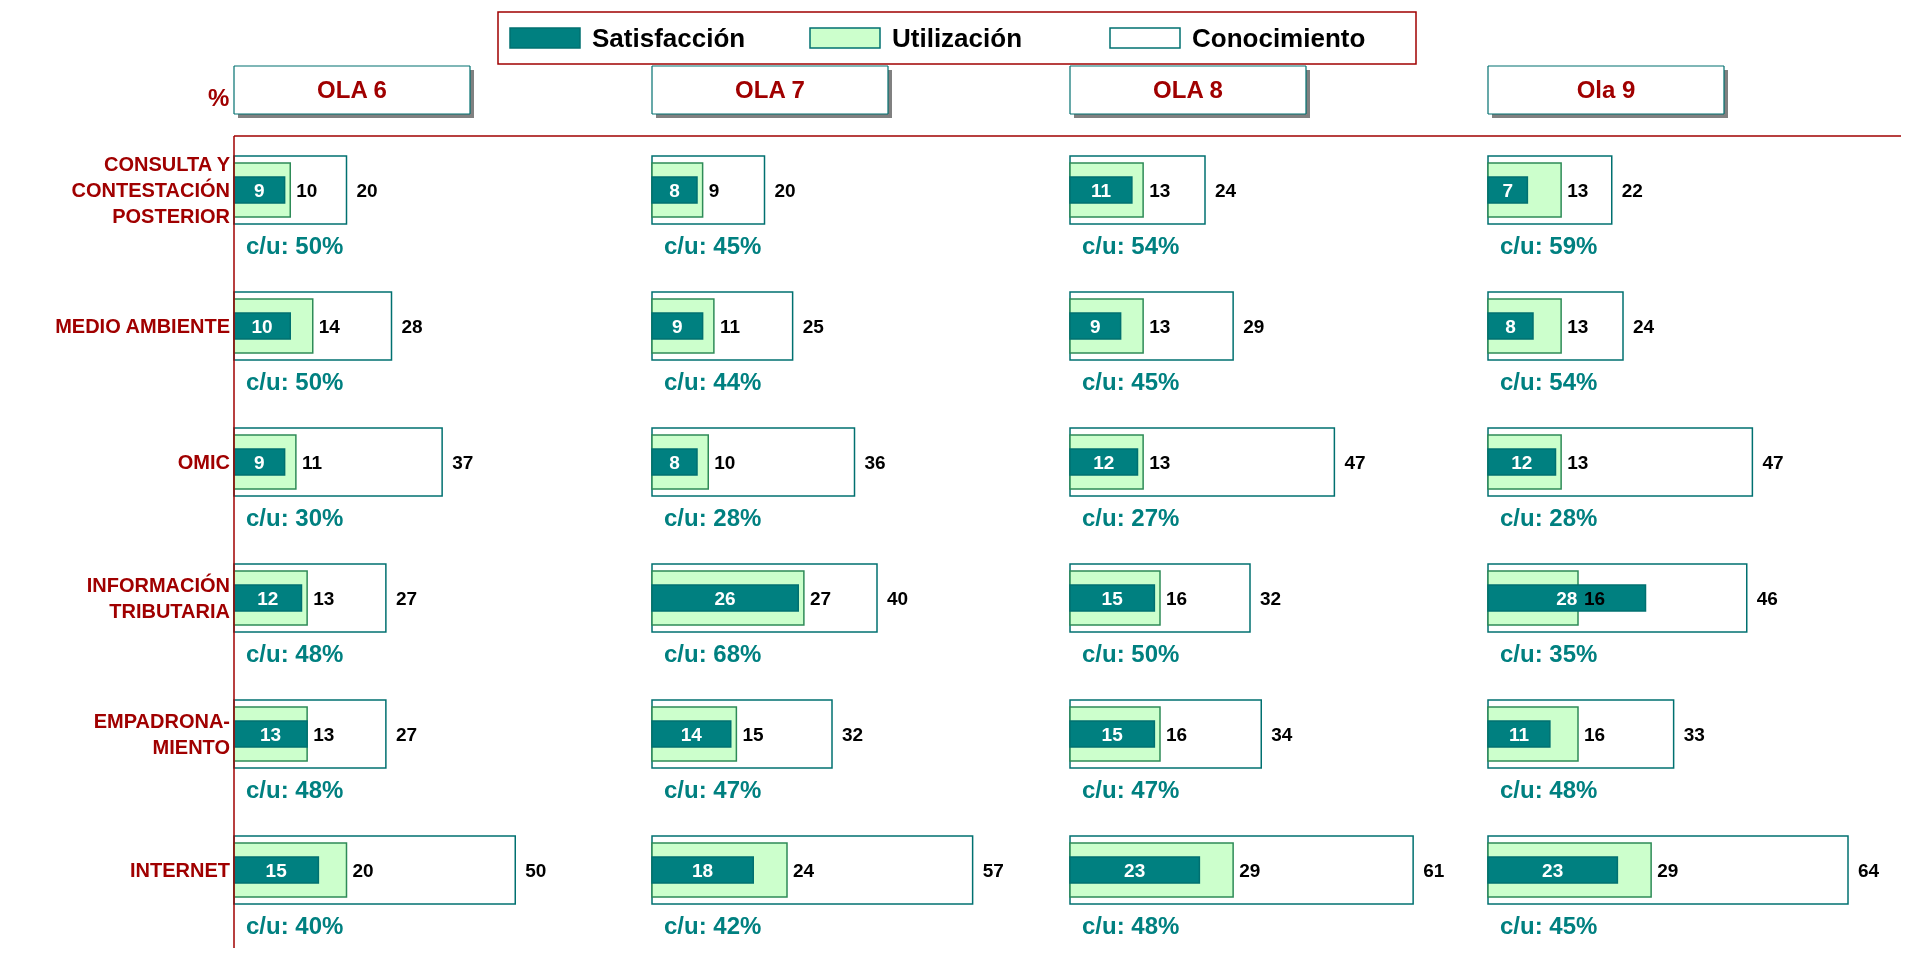 The height and width of the screenshot is (958, 1909). Describe the element at coordinates (1632, 190) in the screenshot. I see `data-label: 22` at that location.